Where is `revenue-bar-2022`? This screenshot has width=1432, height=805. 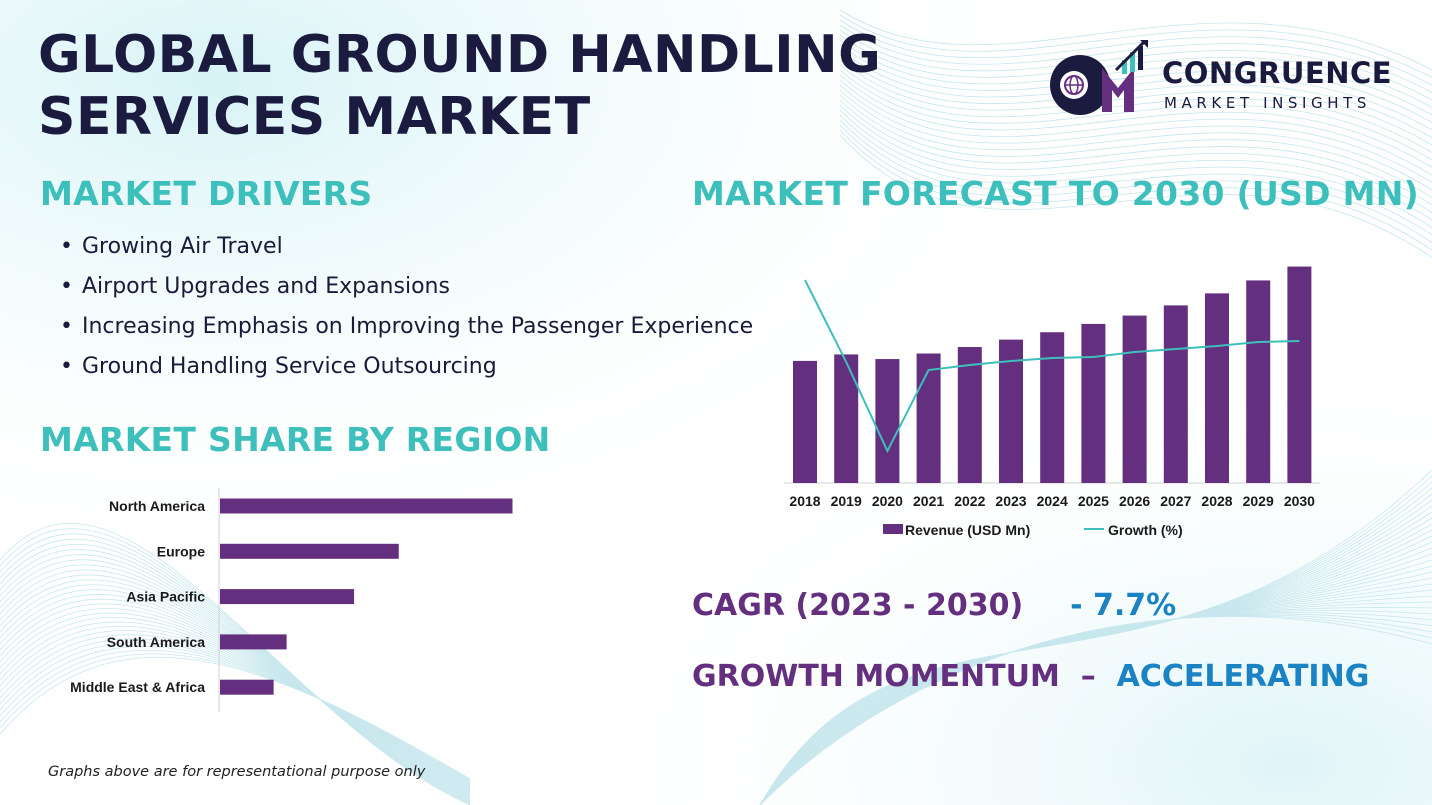
revenue-bar-2022 is located at coordinates (969, 415).